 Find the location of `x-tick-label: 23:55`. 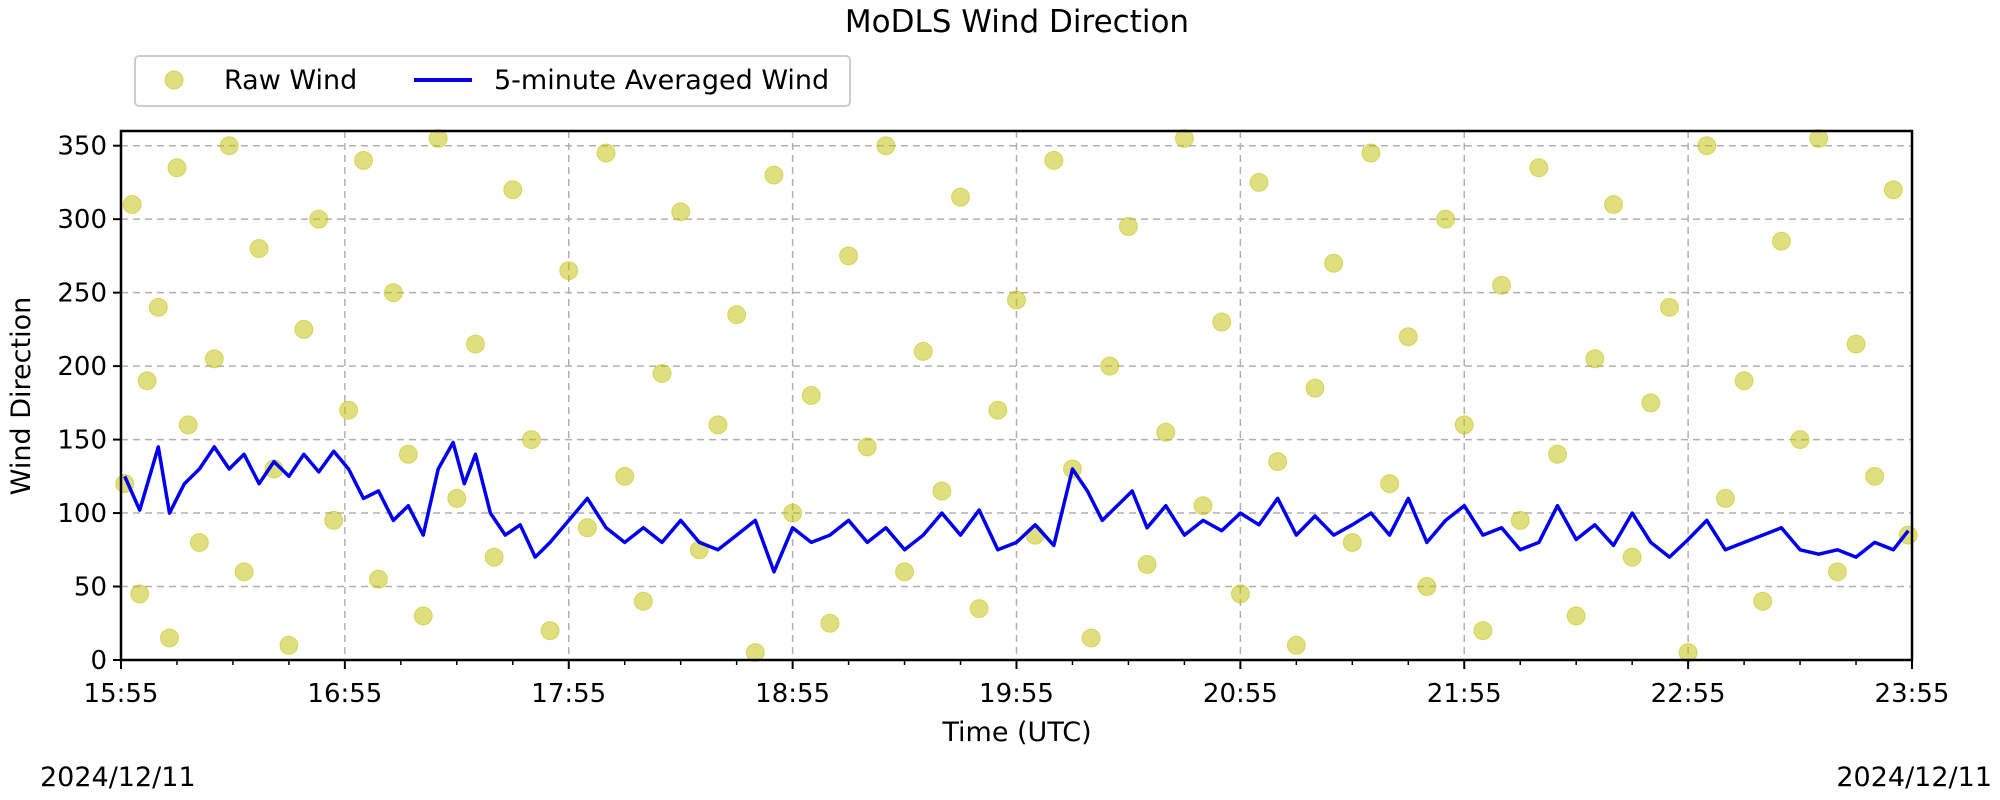

x-tick-label: 23:55 is located at coordinates (1912, 694).